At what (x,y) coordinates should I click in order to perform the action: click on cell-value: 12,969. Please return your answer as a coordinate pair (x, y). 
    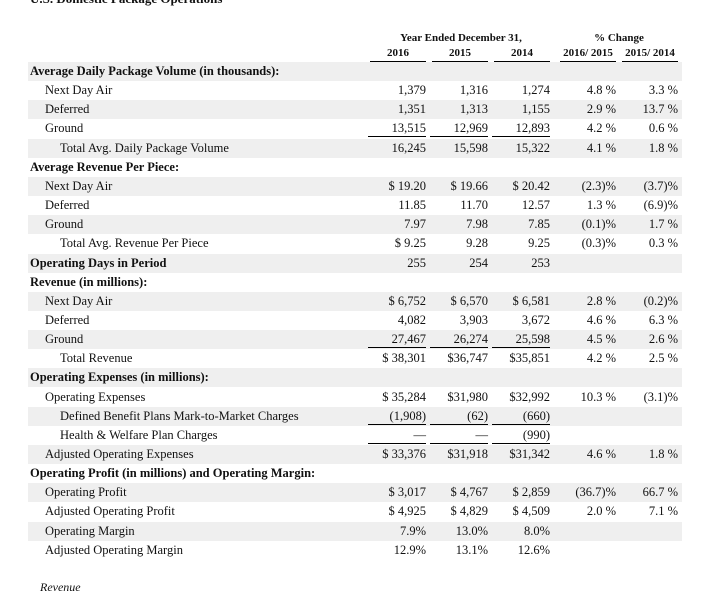
    Looking at the image, I should click on (459, 129).